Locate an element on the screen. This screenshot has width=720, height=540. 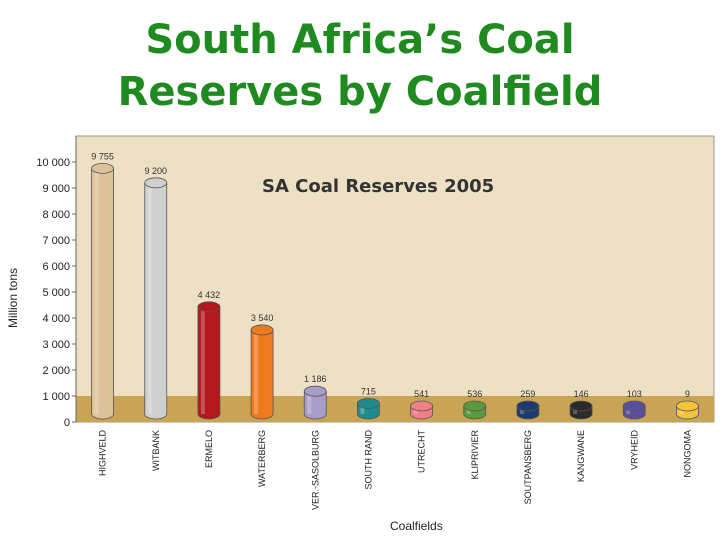
bar-value-label: 4 432 is located at coordinates (209, 295).